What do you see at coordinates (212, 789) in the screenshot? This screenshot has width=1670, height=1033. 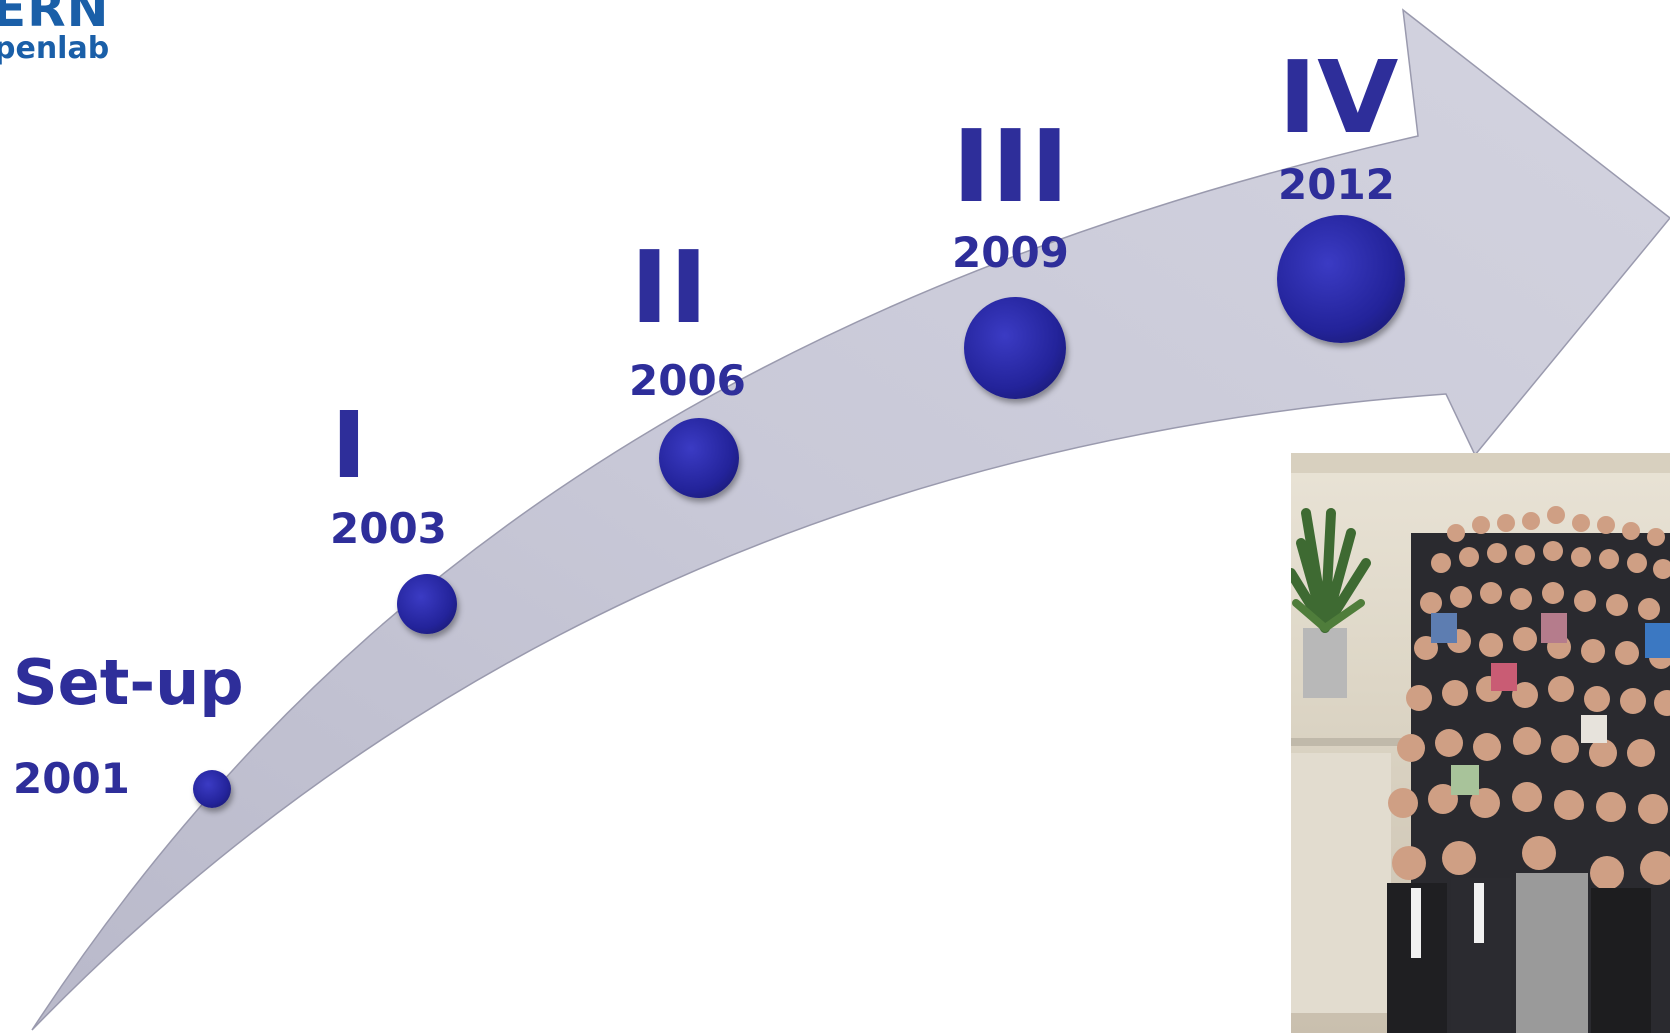 I see `milestone-dot-setup` at bounding box center [212, 789].